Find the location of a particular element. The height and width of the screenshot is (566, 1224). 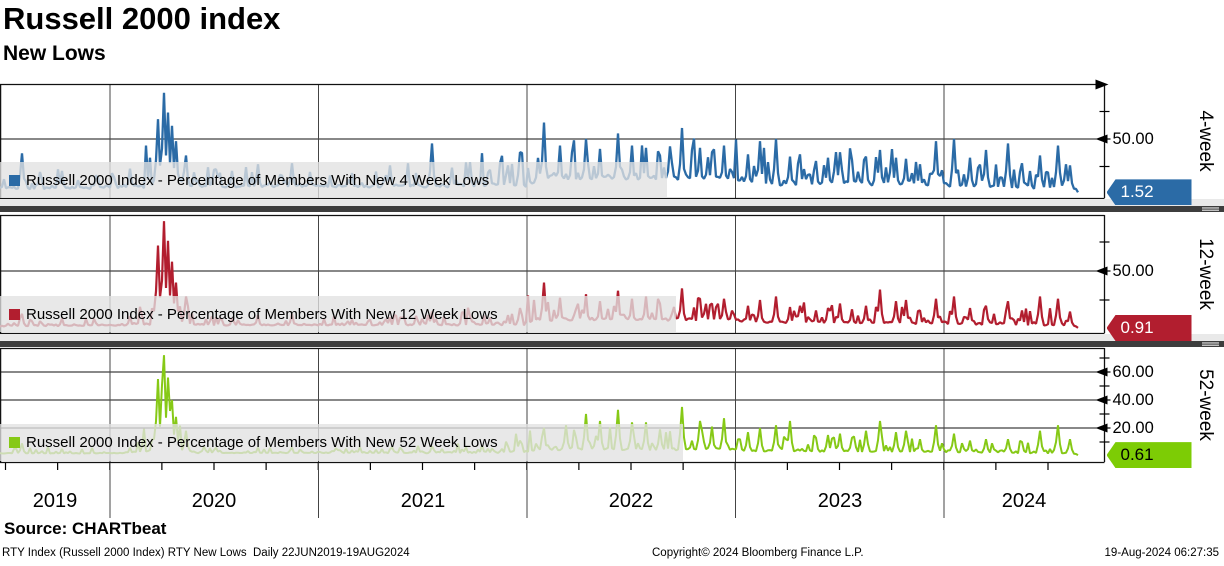

footer-timestamp: 19-Aug-2024 06:27:35 is located at coordinates (1161, 553).